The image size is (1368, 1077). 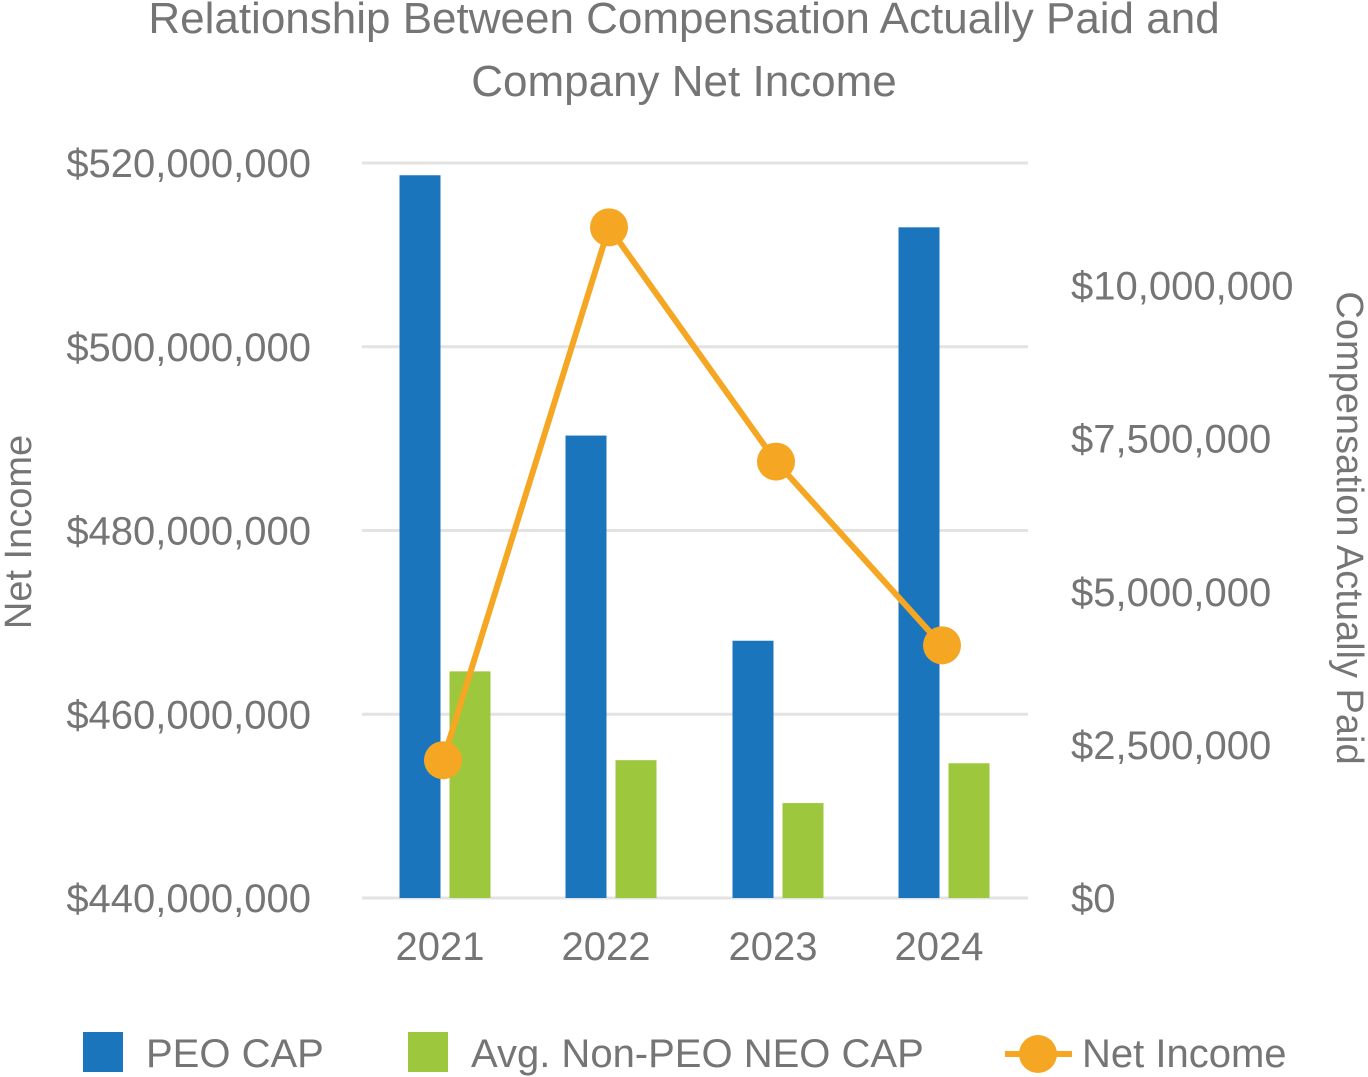 I want to click on right-axis-title: Compensation Actually Paid, so click(x=1348, y=527).